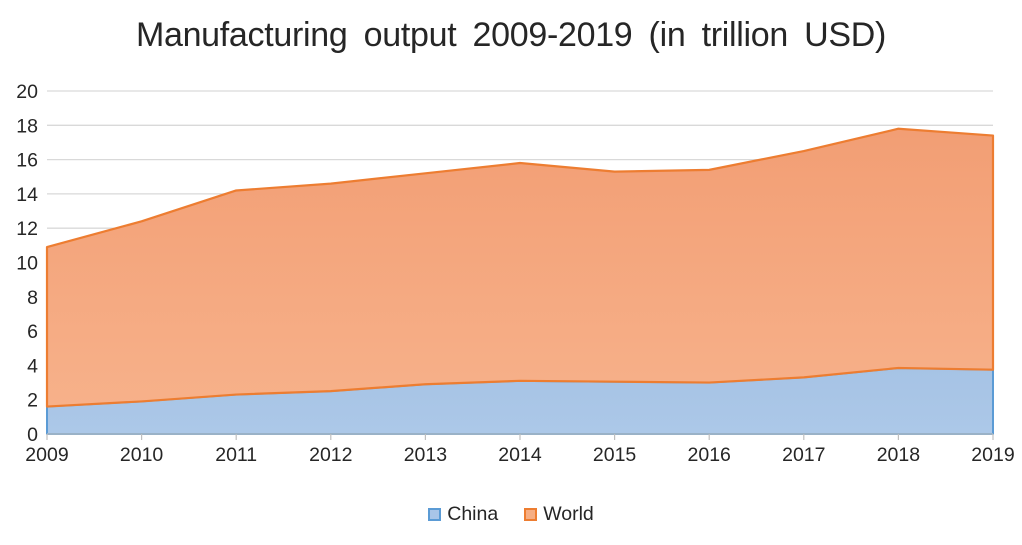 The width and height of the screenshot is (1022, 545). Describe the element at coordinates (142, 455) in the screenshot. I see `x-tick-label: 2010` at that location.